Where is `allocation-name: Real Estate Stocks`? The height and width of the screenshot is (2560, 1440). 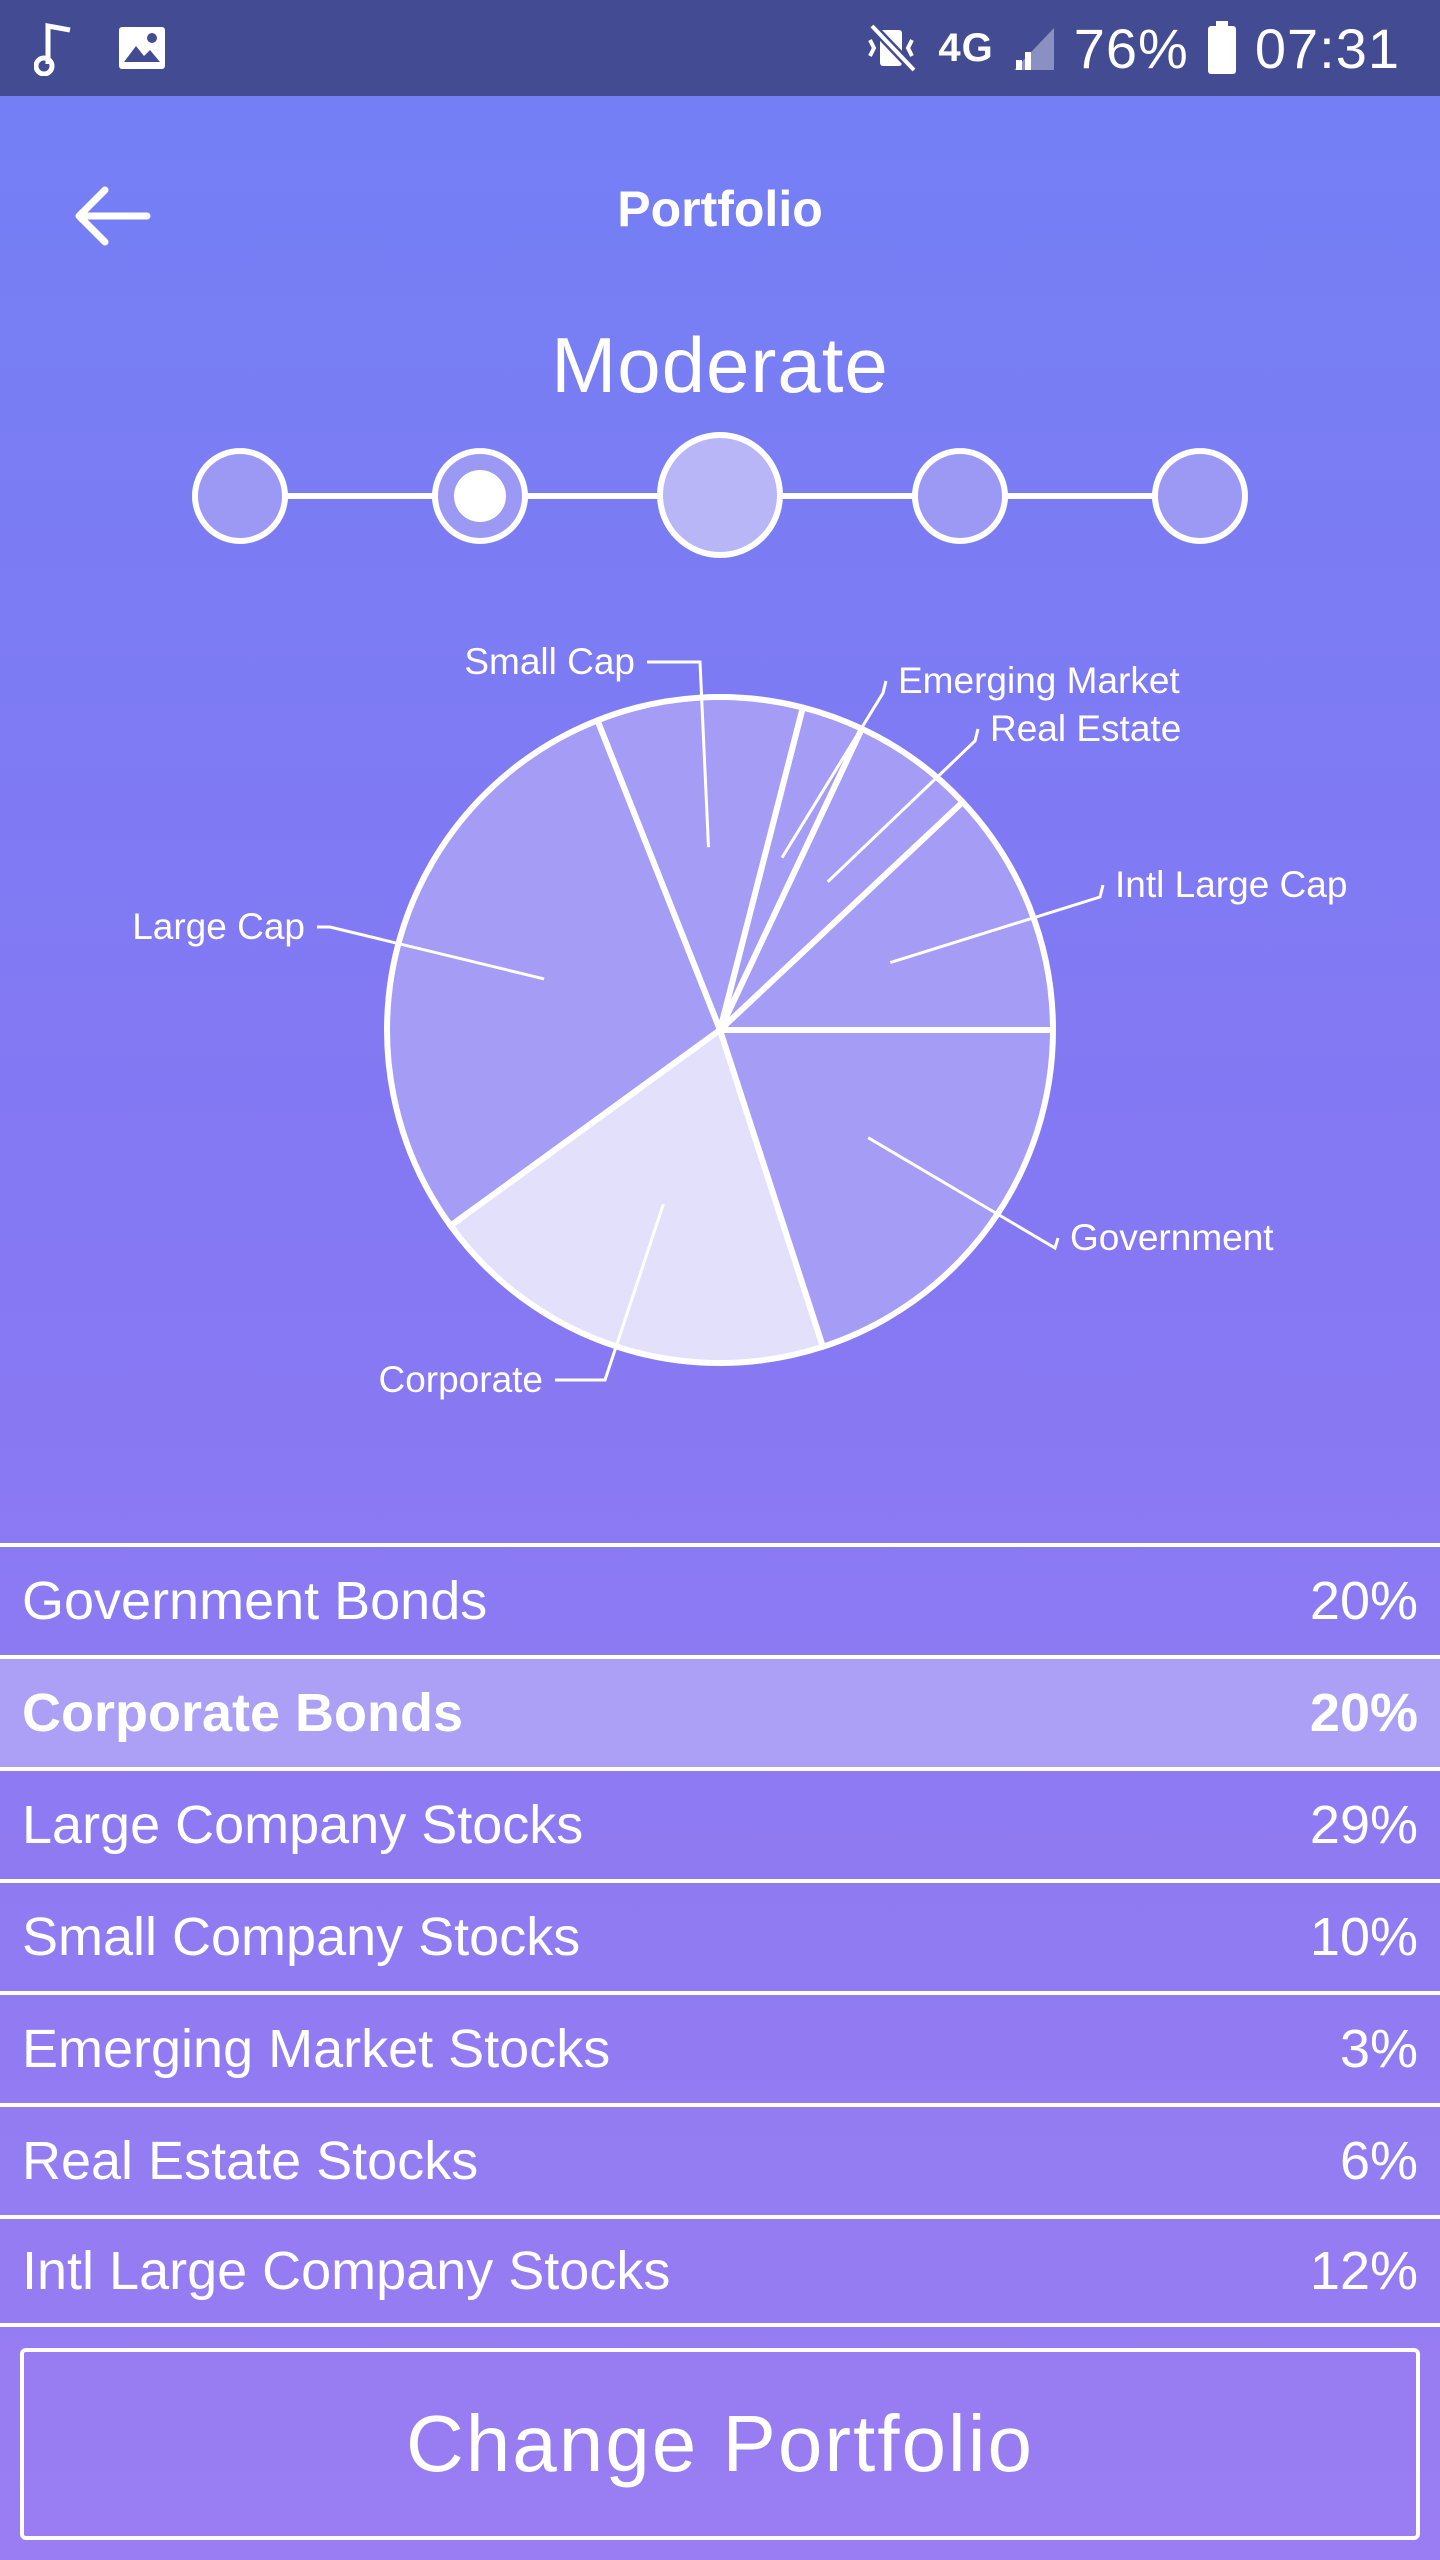
allocation-name: Real Estate Stocks is located at coordinates (250, 2161).